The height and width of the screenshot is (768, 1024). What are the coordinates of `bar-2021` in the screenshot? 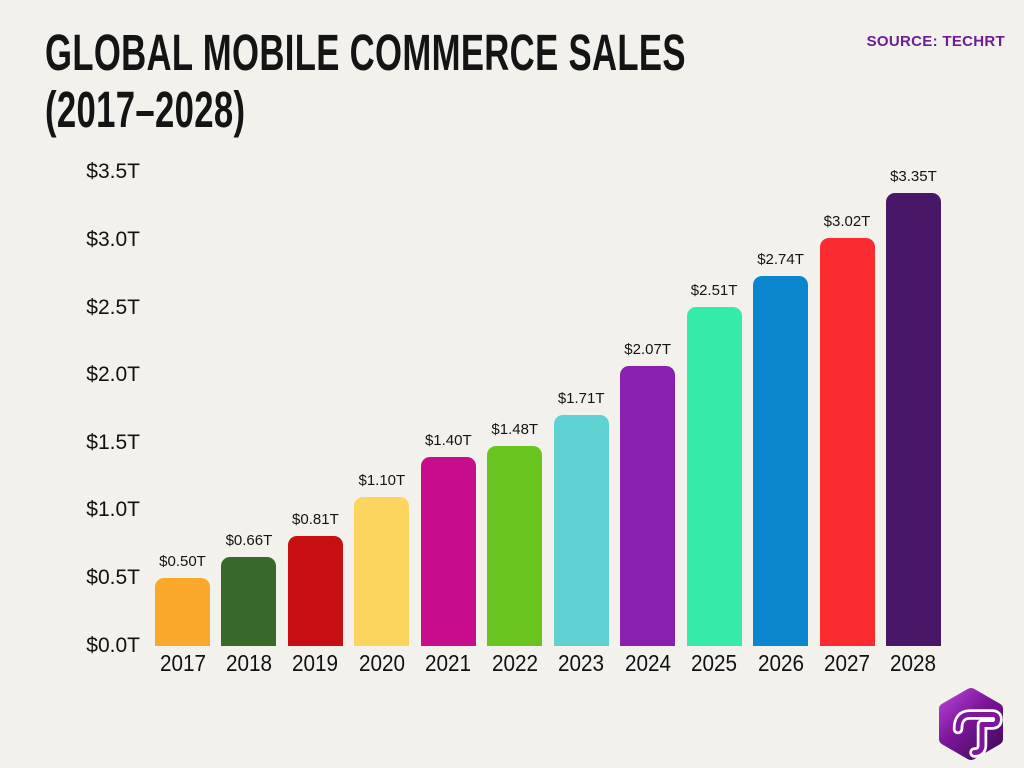 It's located at (448, 551).